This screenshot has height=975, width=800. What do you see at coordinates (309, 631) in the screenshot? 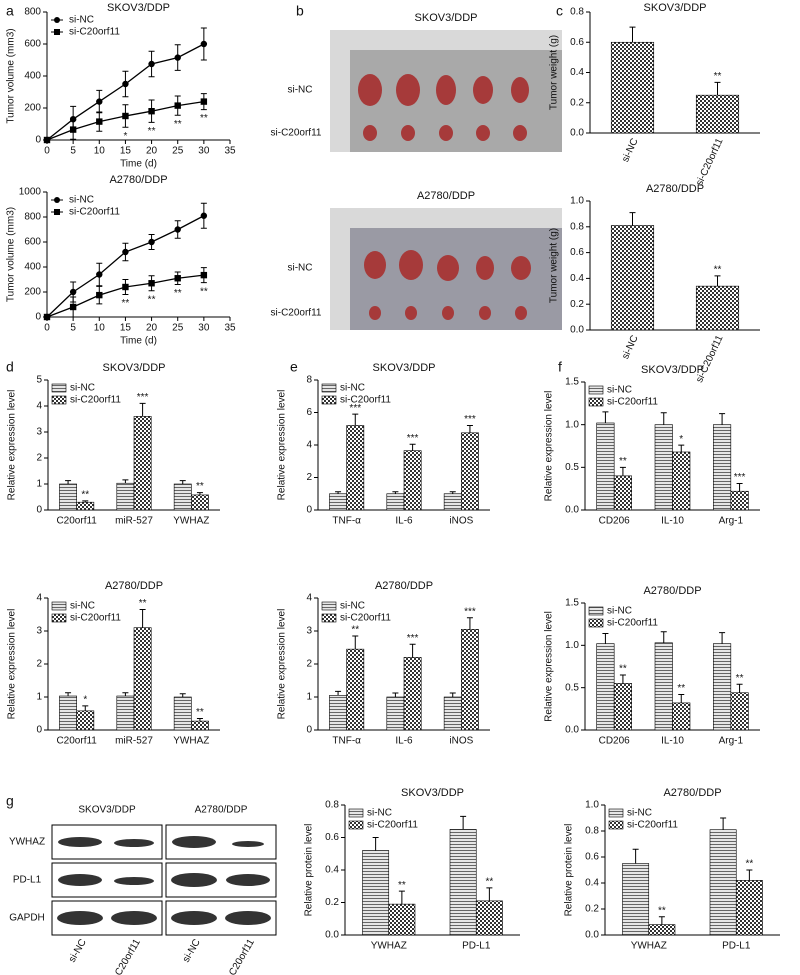
I see `y-tick-label: 3` at bounding box center [309, 631].